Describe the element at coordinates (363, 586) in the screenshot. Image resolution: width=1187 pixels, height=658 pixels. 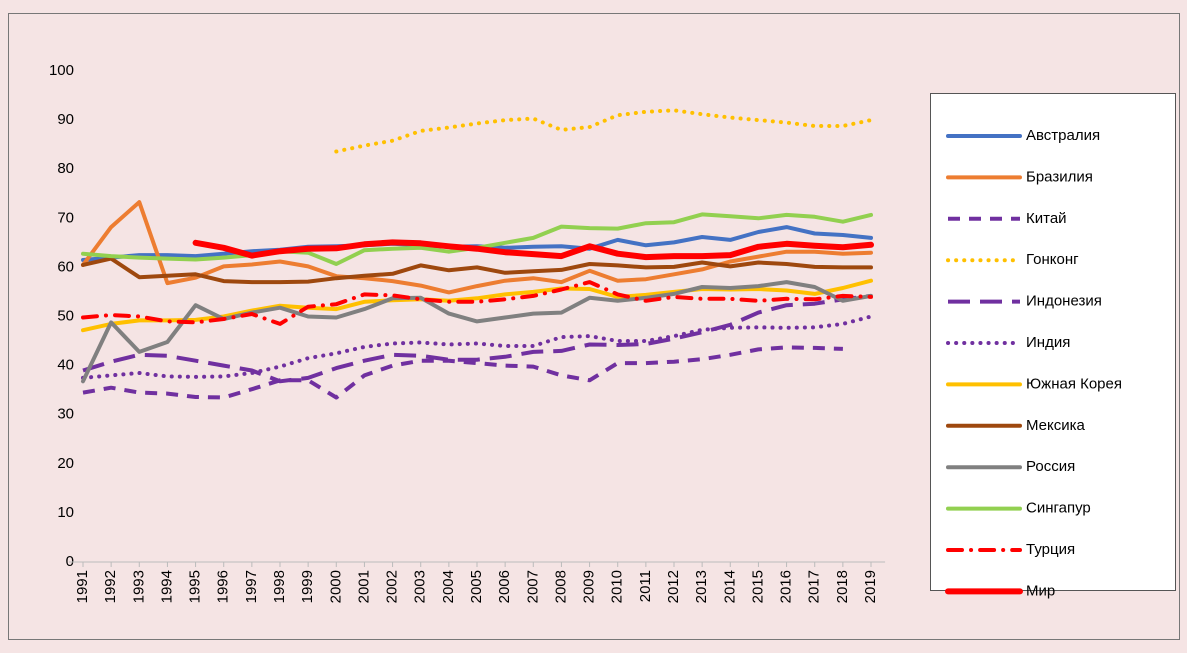
I see `x-tick-label: 2001` at that location.